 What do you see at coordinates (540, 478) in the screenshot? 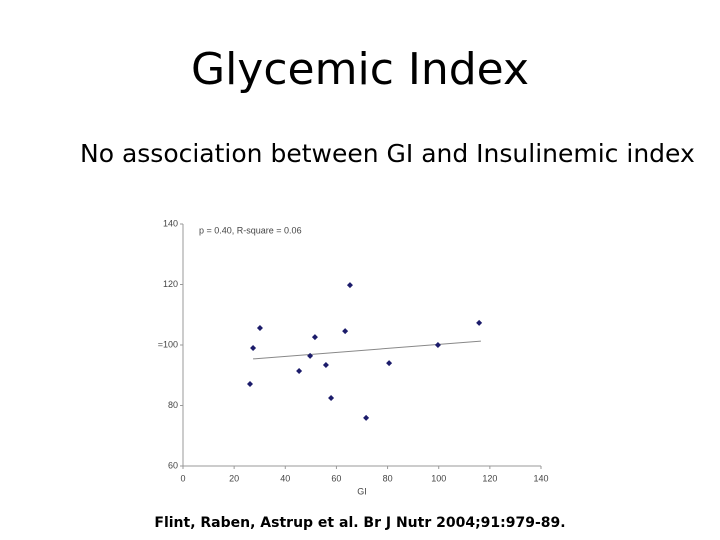
I see `x-tick-label: 140` at bounding box center [540, 478].